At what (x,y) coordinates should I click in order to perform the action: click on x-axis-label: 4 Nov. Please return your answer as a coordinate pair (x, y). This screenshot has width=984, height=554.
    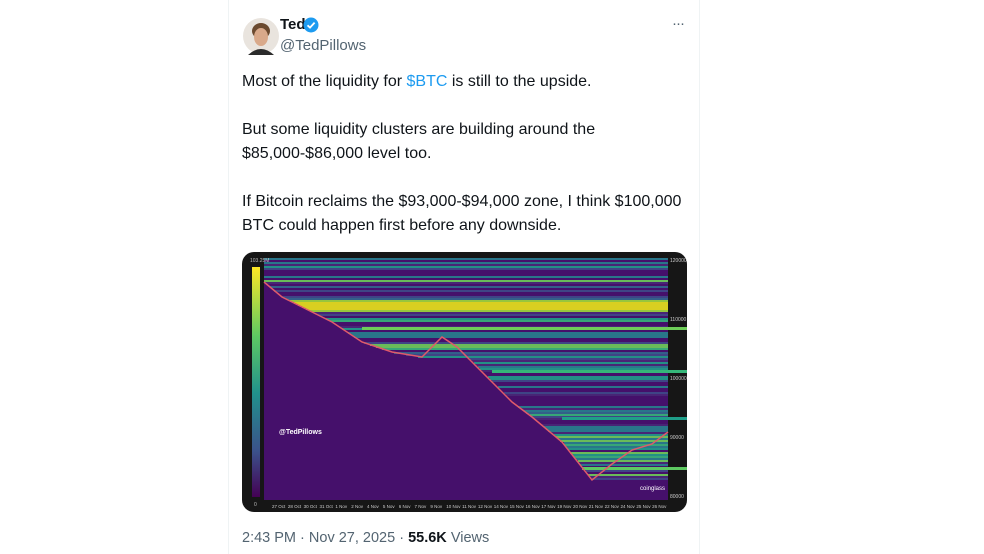
    Looking at the image, I should click on (373, 506).